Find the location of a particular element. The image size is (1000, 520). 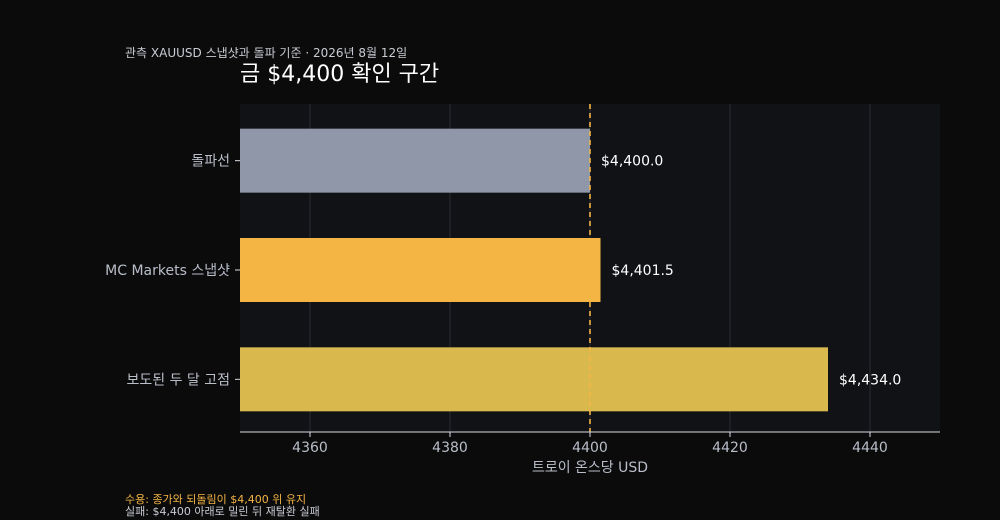

x-tick-label-3: 4420 is located at coordinates (730, 448).